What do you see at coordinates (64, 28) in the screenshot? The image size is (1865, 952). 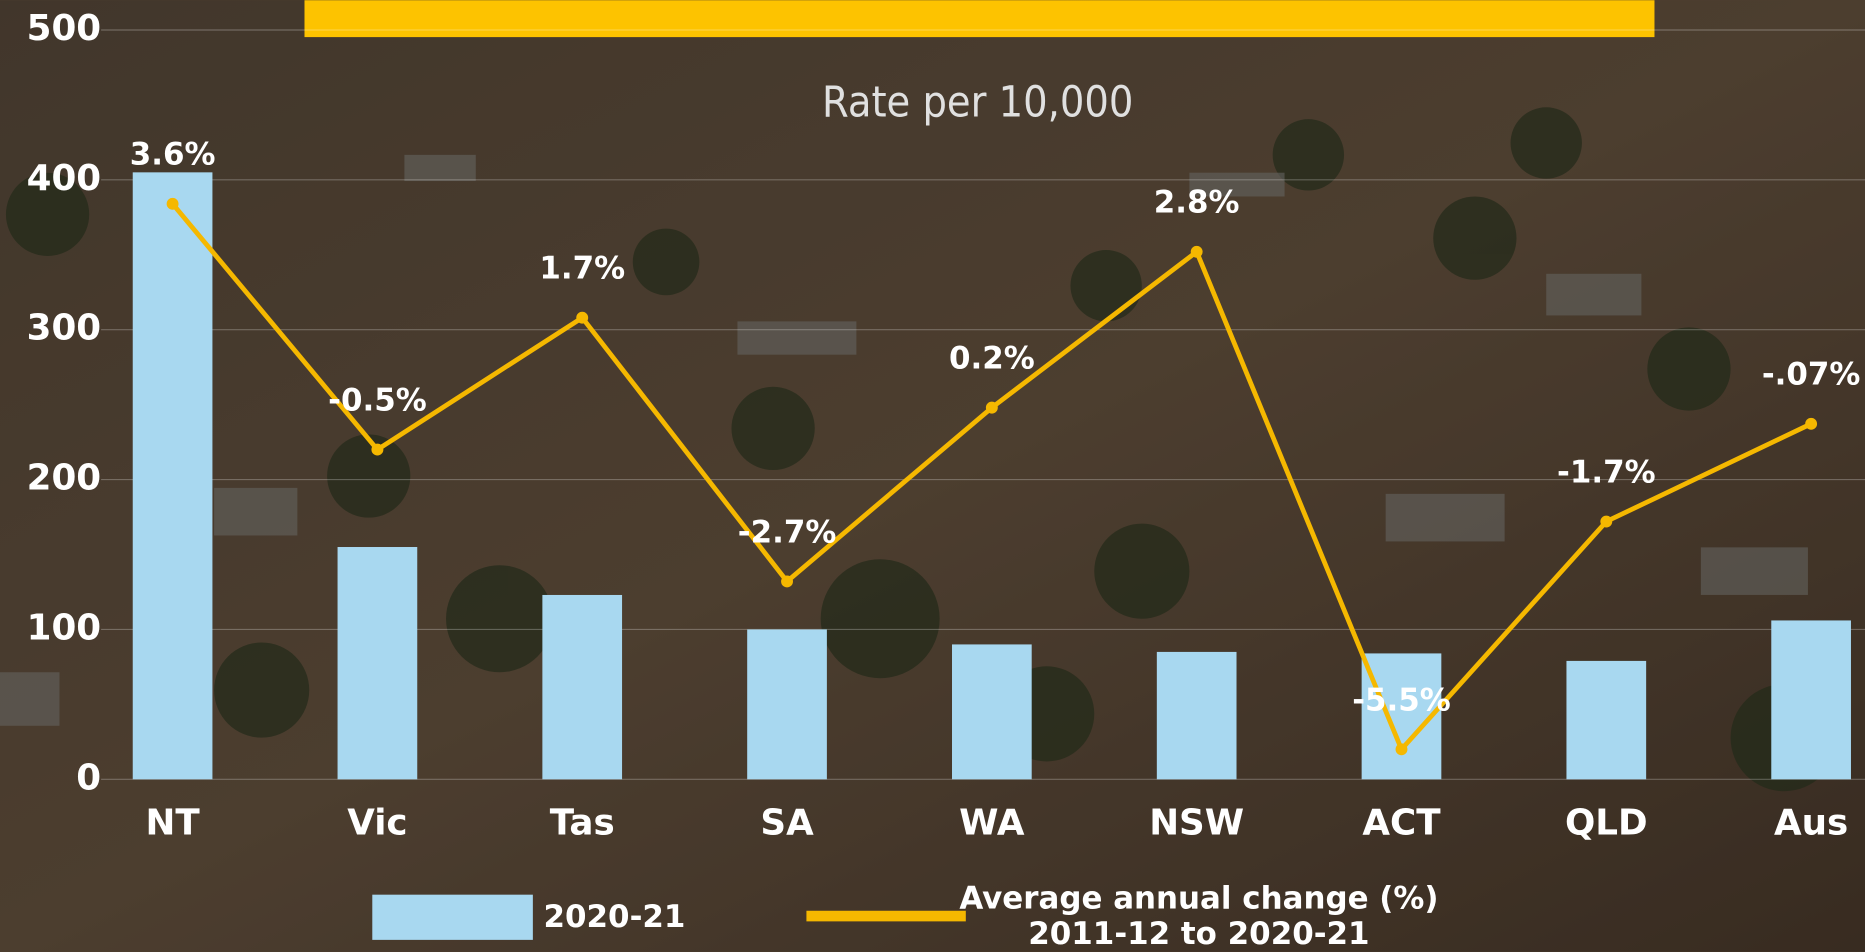 I see `y-tick-label: 500` at bounding box center [64, 28].